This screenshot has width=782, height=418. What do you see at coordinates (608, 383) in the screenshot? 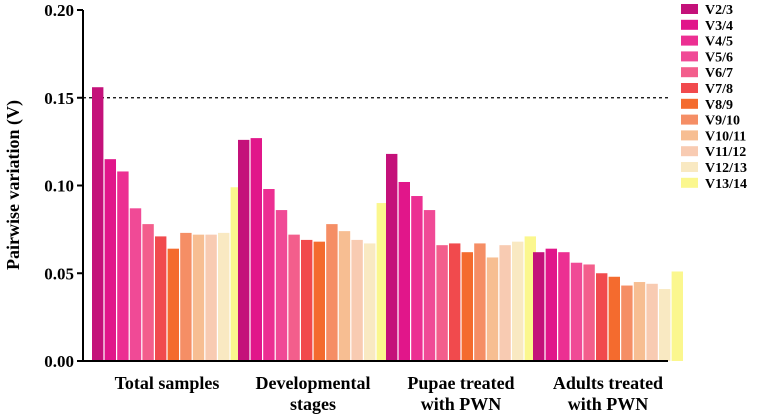
I see `x-category-label: Adults treated` at bounding box center [608, 383].